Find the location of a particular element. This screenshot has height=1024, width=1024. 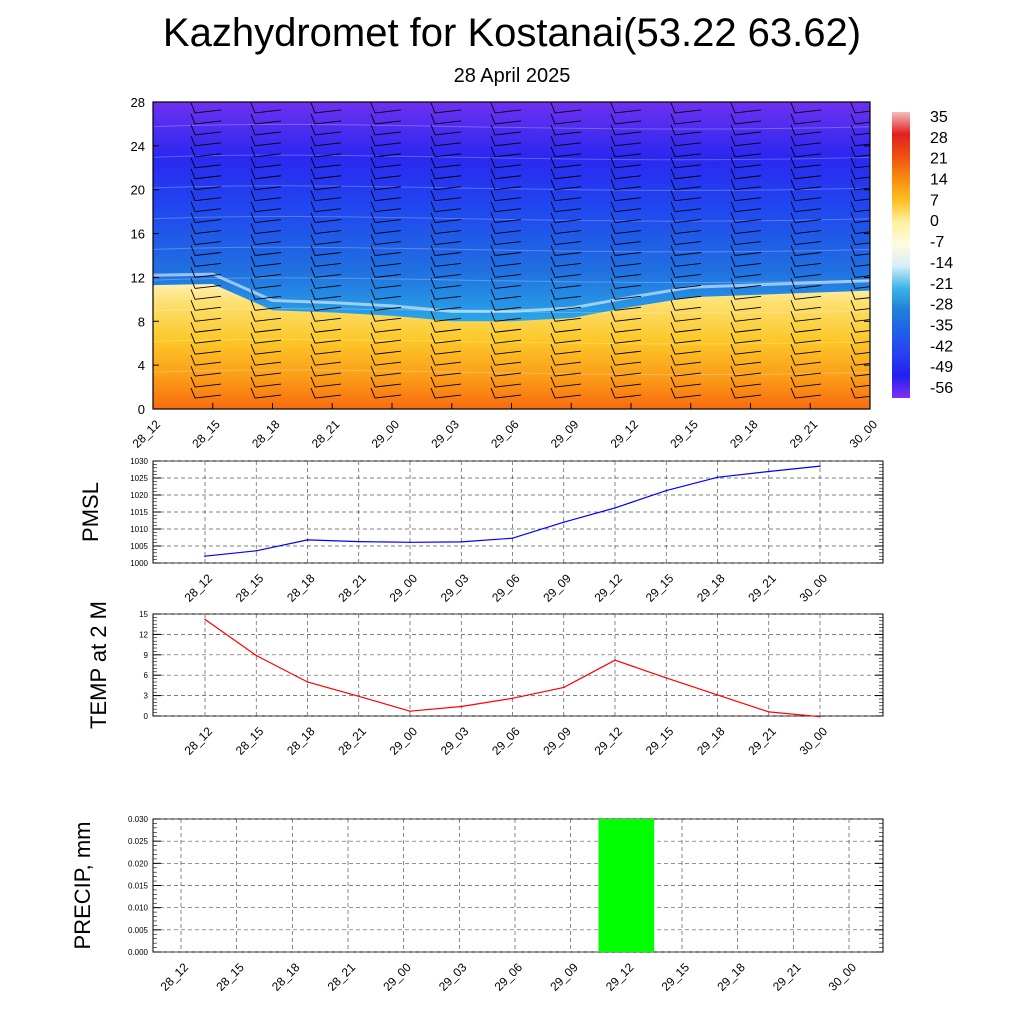

colorbar-label: -42 is located at coordinates (941, 346).